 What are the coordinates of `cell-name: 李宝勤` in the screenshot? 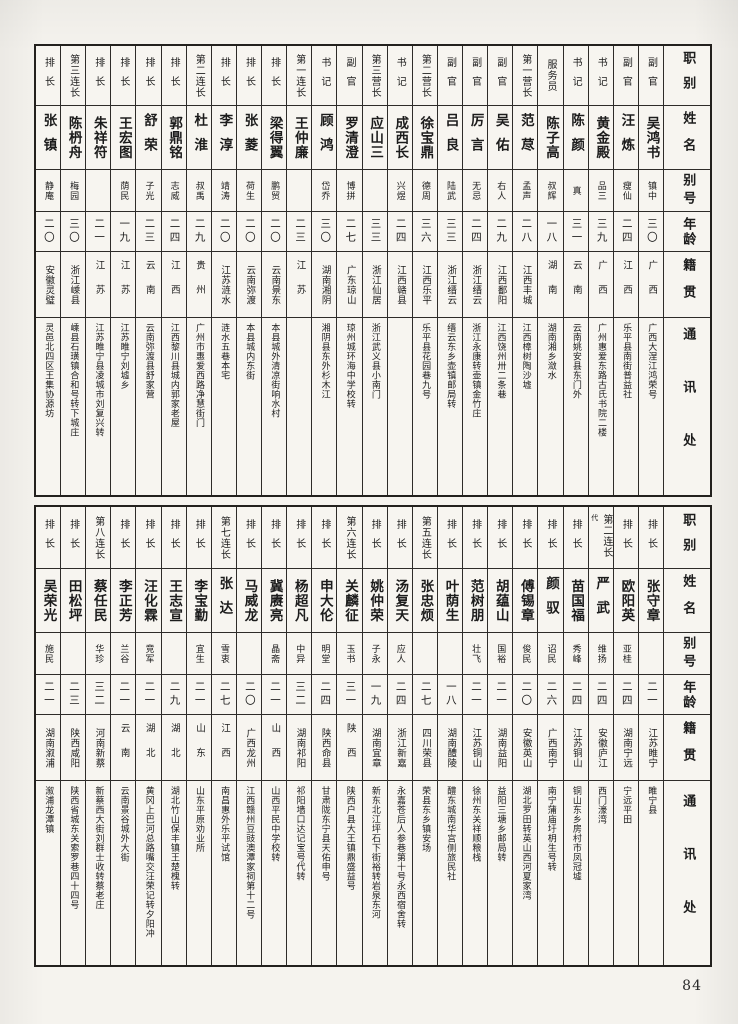 It's located at (198, 601).